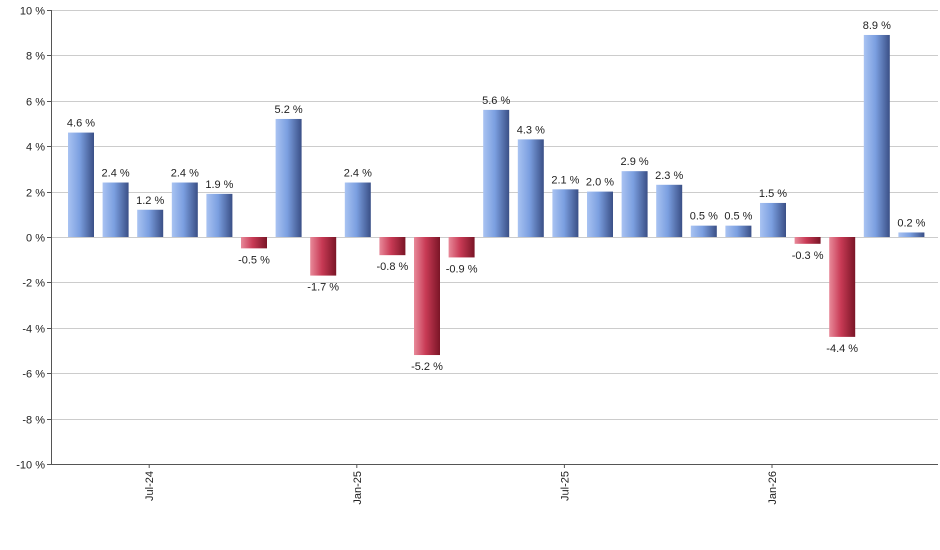 The height and width of the screenshot is (550, 940). Describe the element at coordinates (35, 194) in the screenshot. I see `y-tick-label: 2 %` at that location.